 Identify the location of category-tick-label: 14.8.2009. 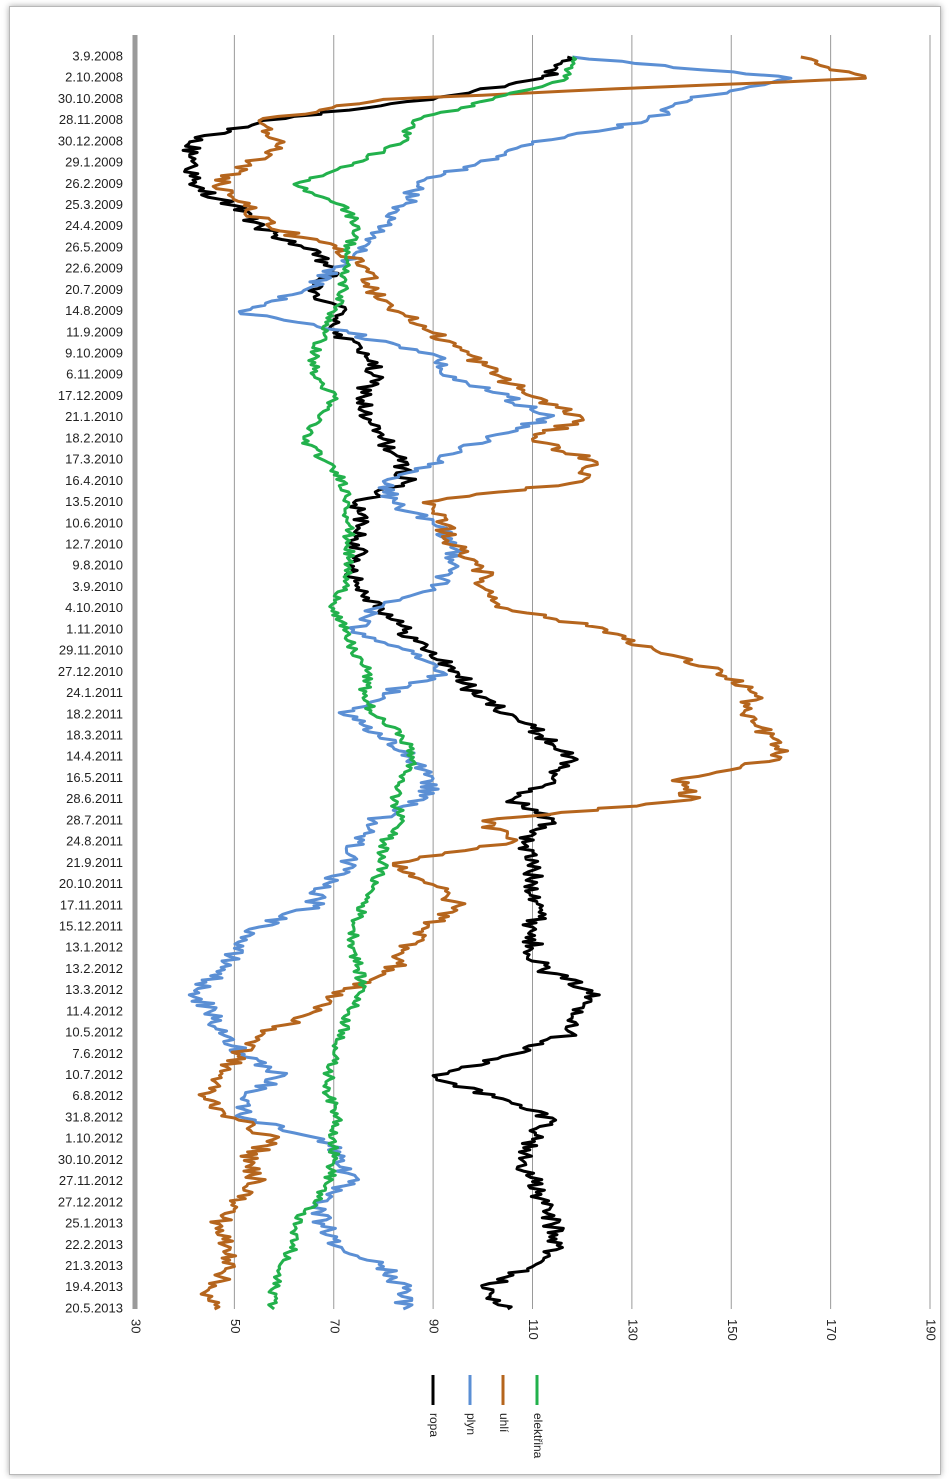
(94, 310).